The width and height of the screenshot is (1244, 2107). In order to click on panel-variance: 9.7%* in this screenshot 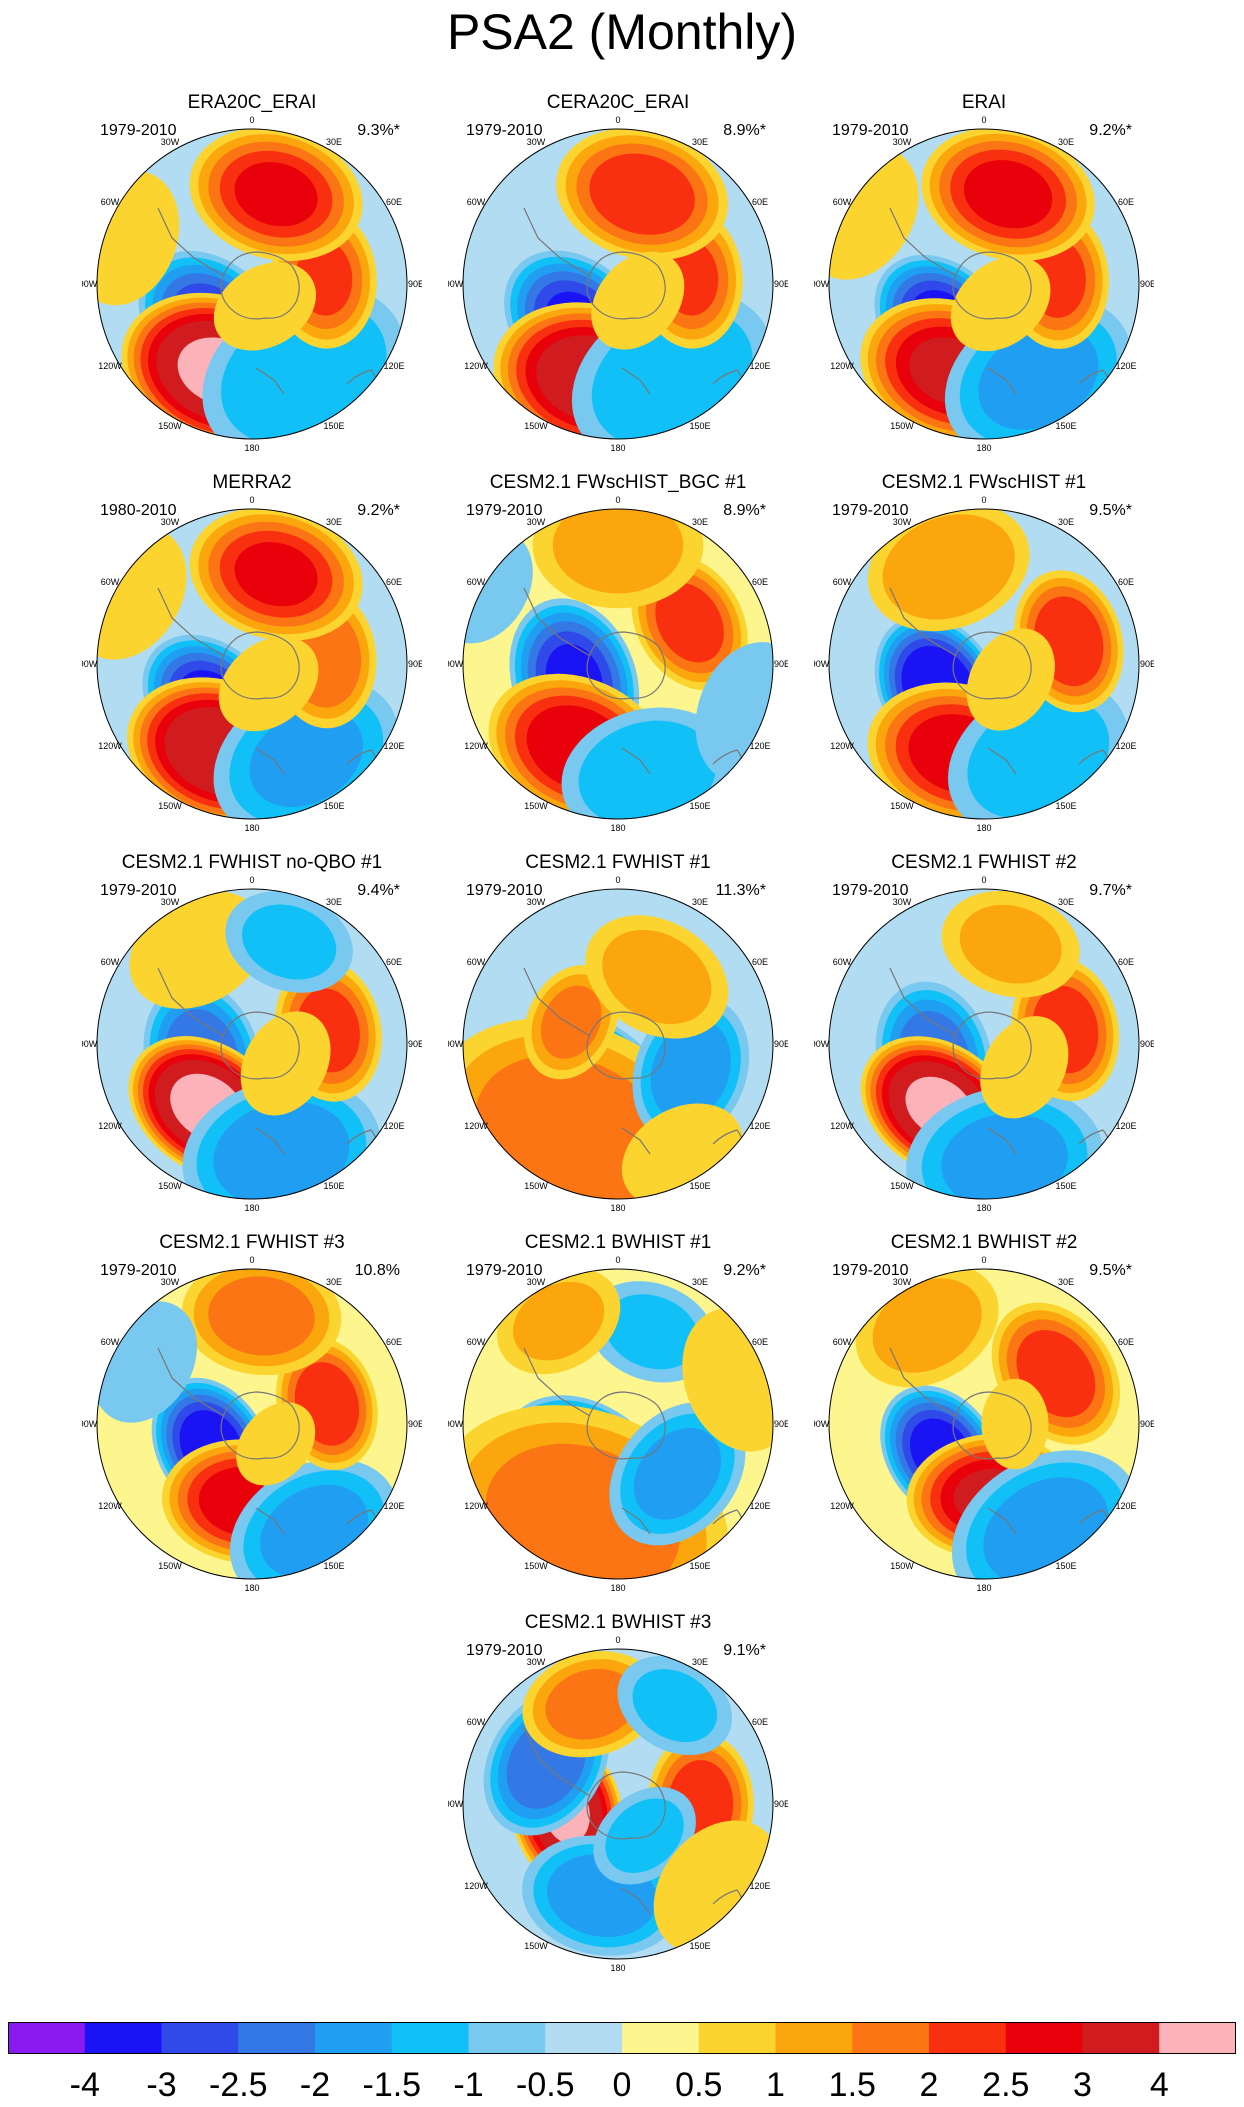, I will do `click(1110, 890)`.